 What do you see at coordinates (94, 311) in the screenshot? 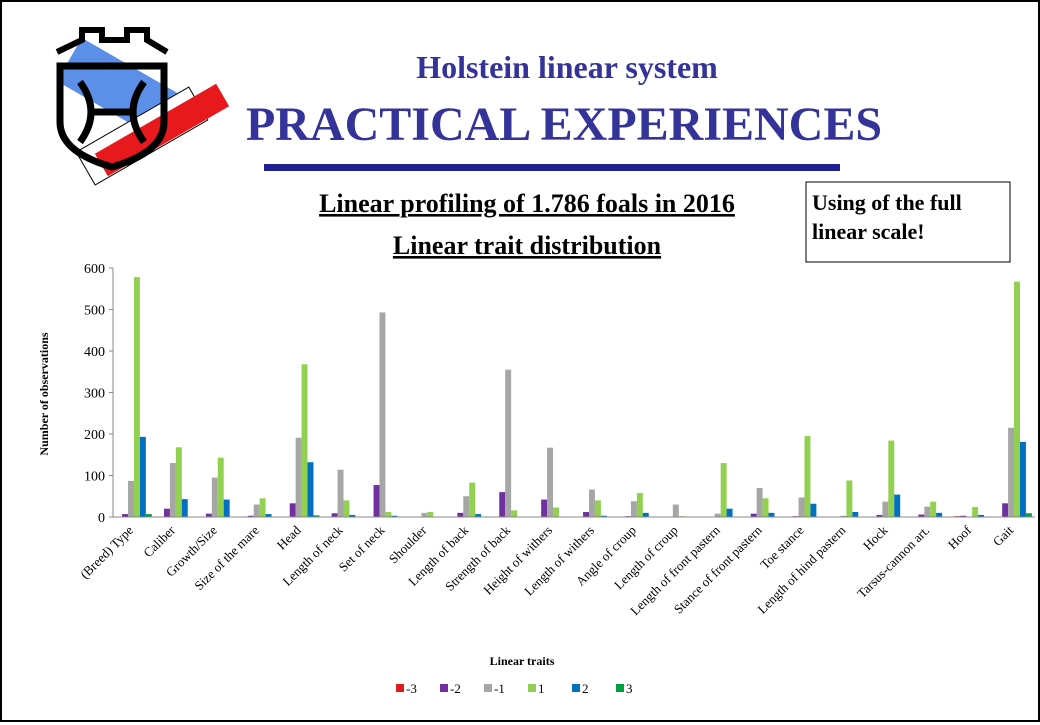
I see `y-tick-label: 500` at bounding box center [94, 311].